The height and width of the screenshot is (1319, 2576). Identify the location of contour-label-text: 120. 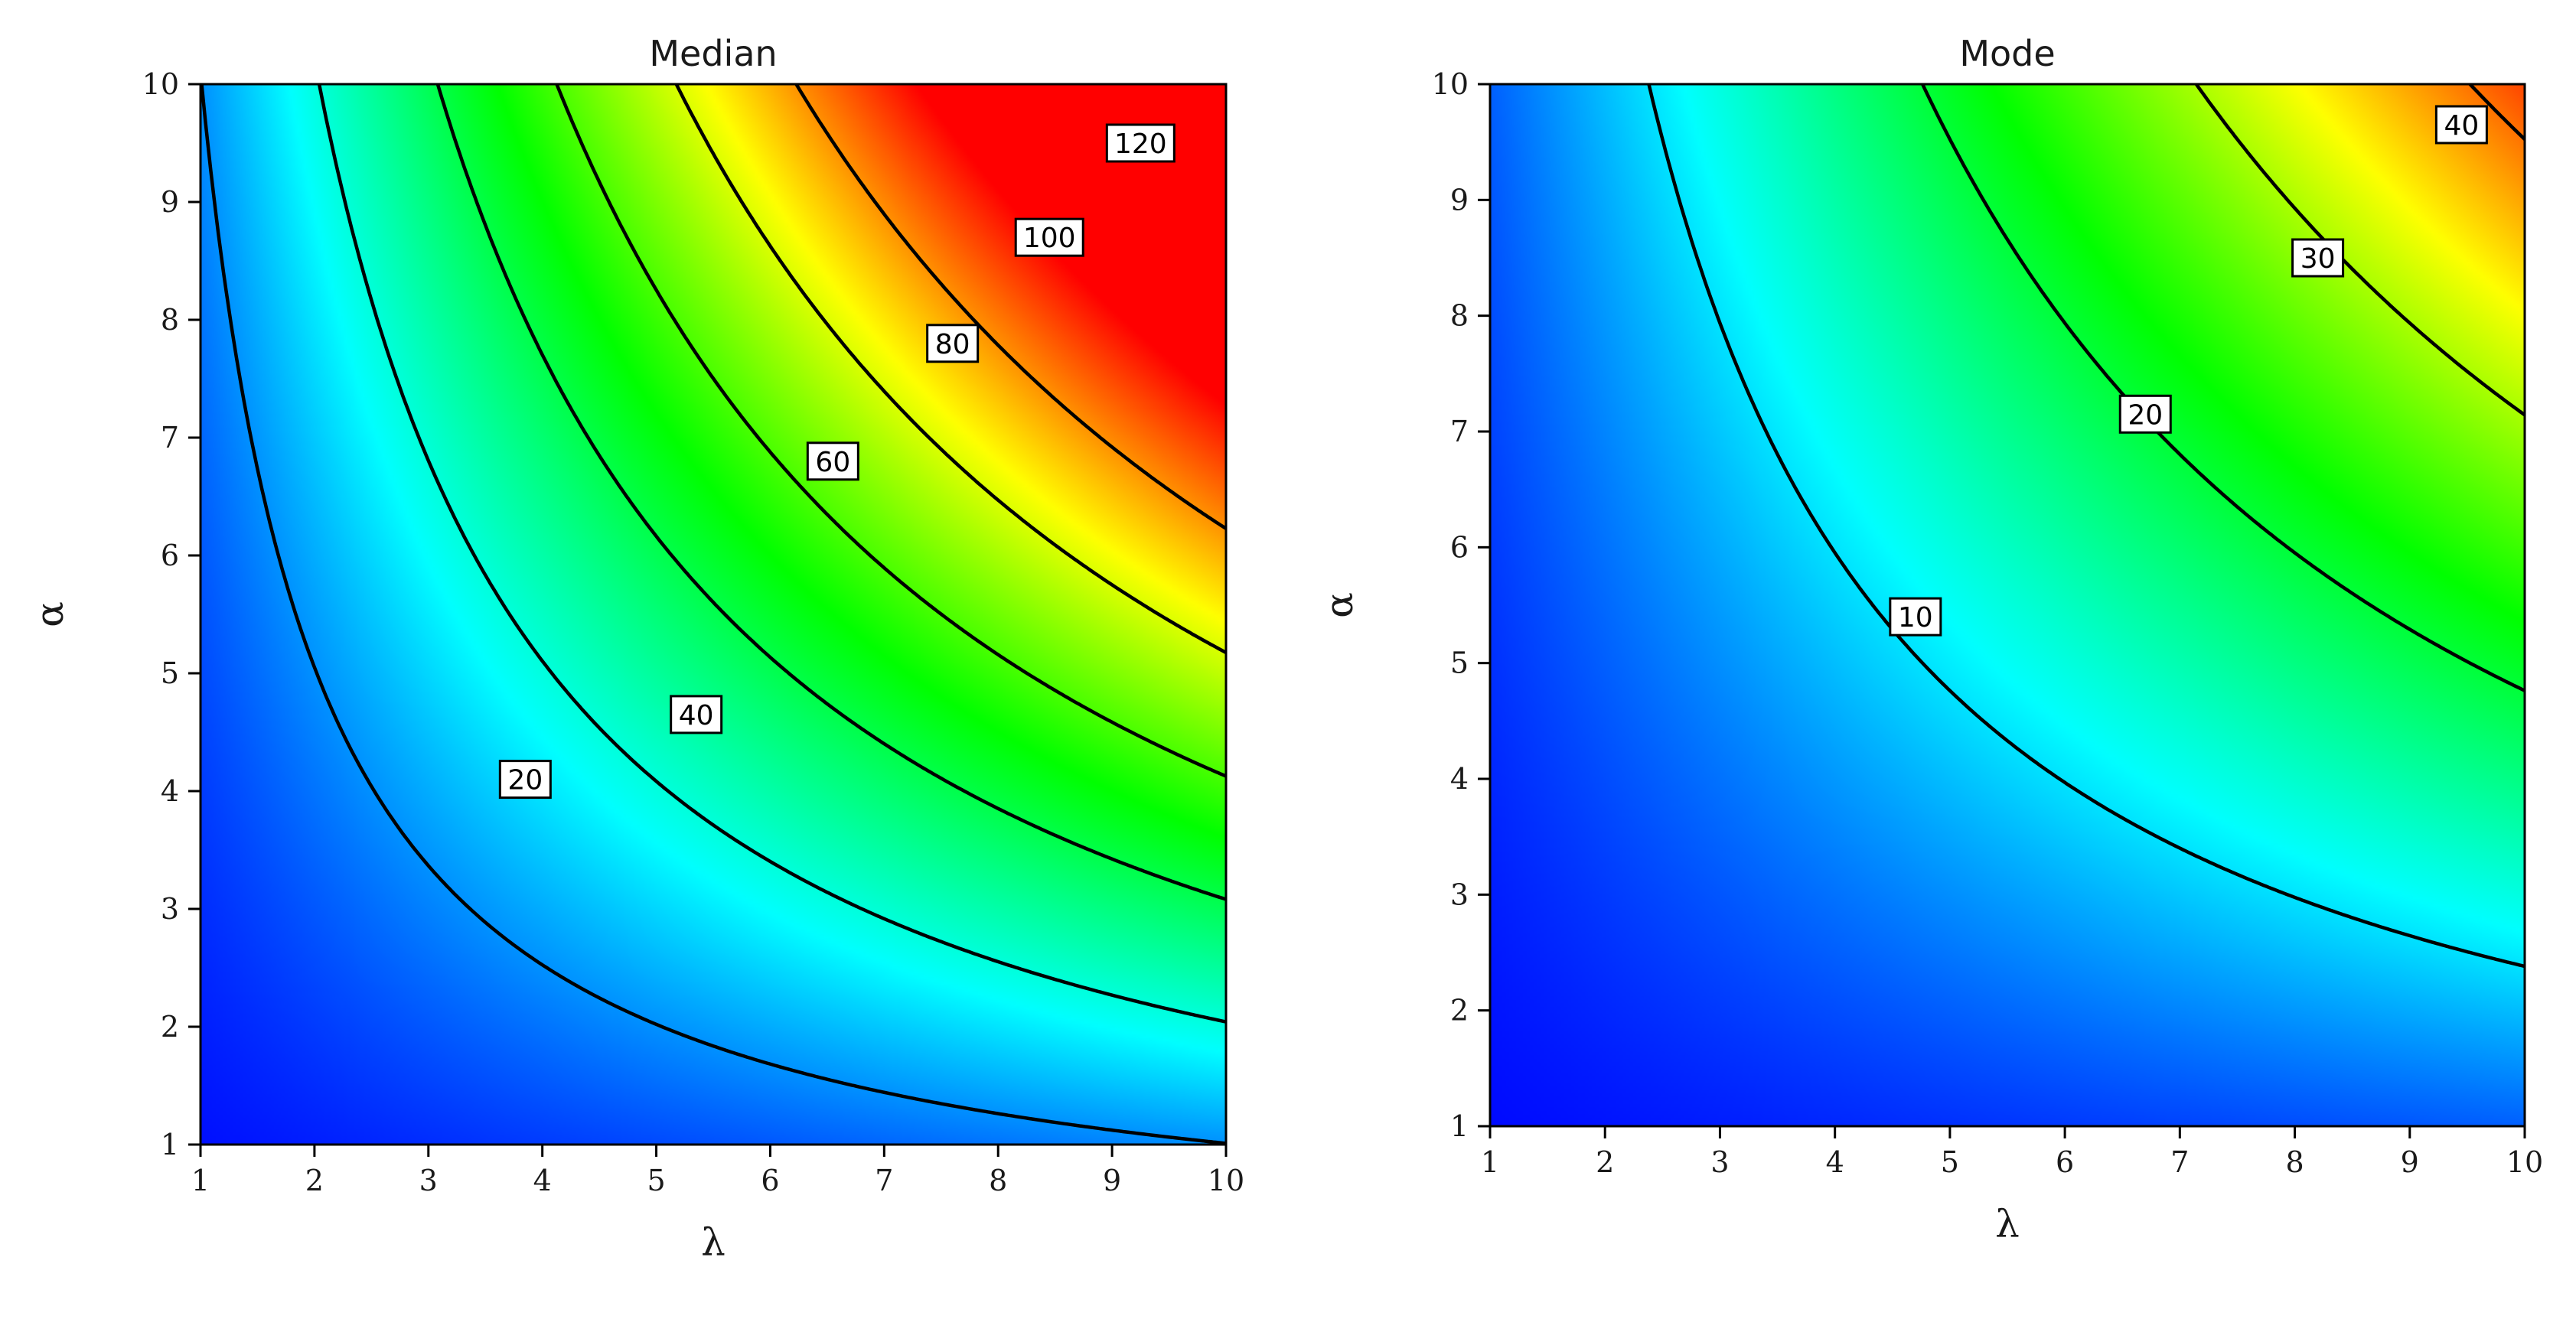
(1140, 144).